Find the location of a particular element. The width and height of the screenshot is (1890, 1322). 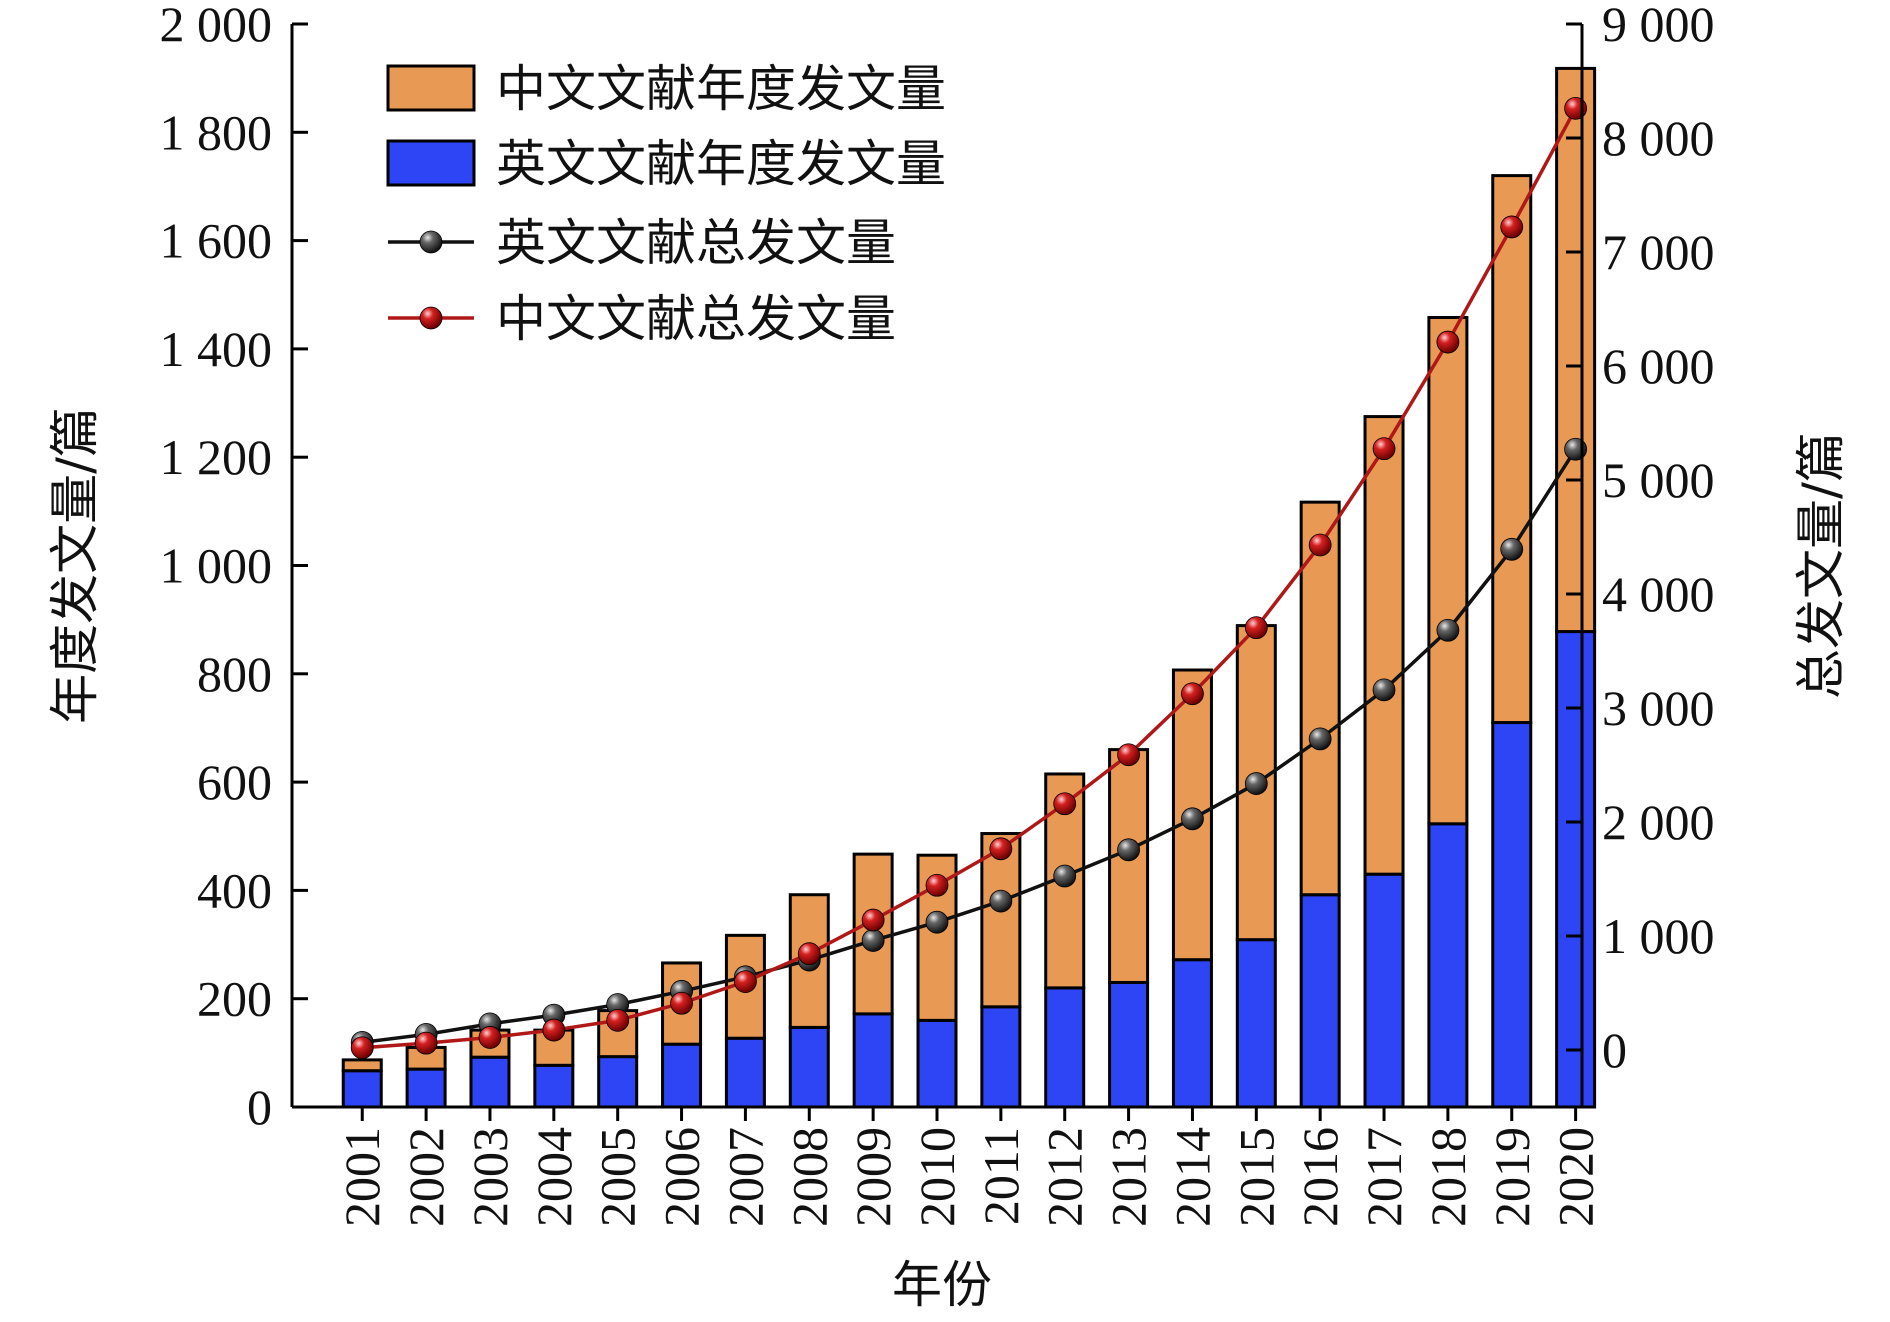

point-english-total-2013 is located at coordinates (1128, 850).